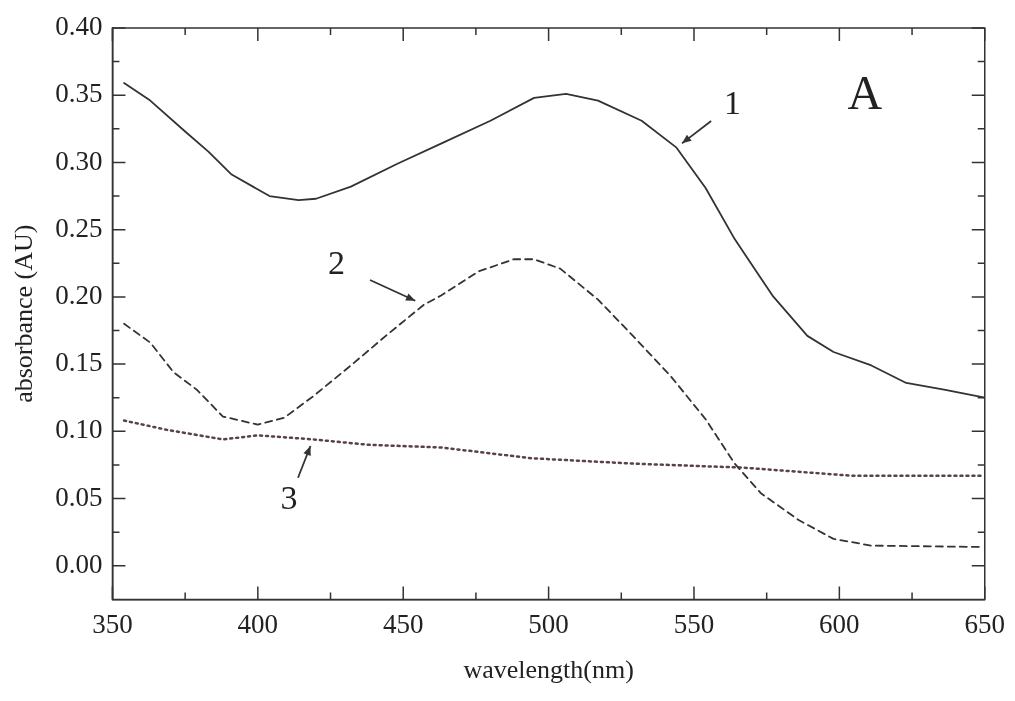 The width and height of the screenshot is (1015, 701). I want to click on x-tick-label: 450, so click(403, 623).